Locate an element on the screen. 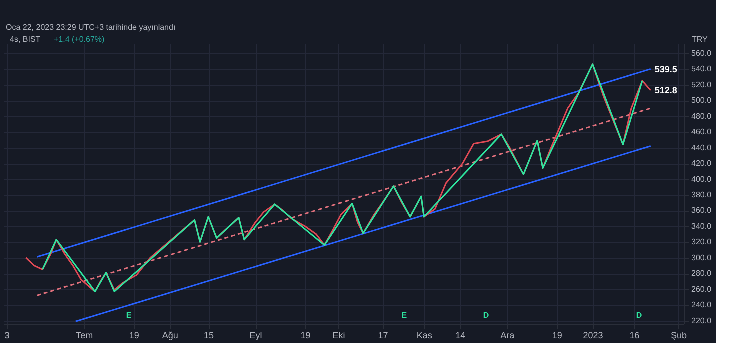 Image resolution: width=750 pixels, height=343 pixels. annotation: 512.8 is located at coordinates (666, 91).